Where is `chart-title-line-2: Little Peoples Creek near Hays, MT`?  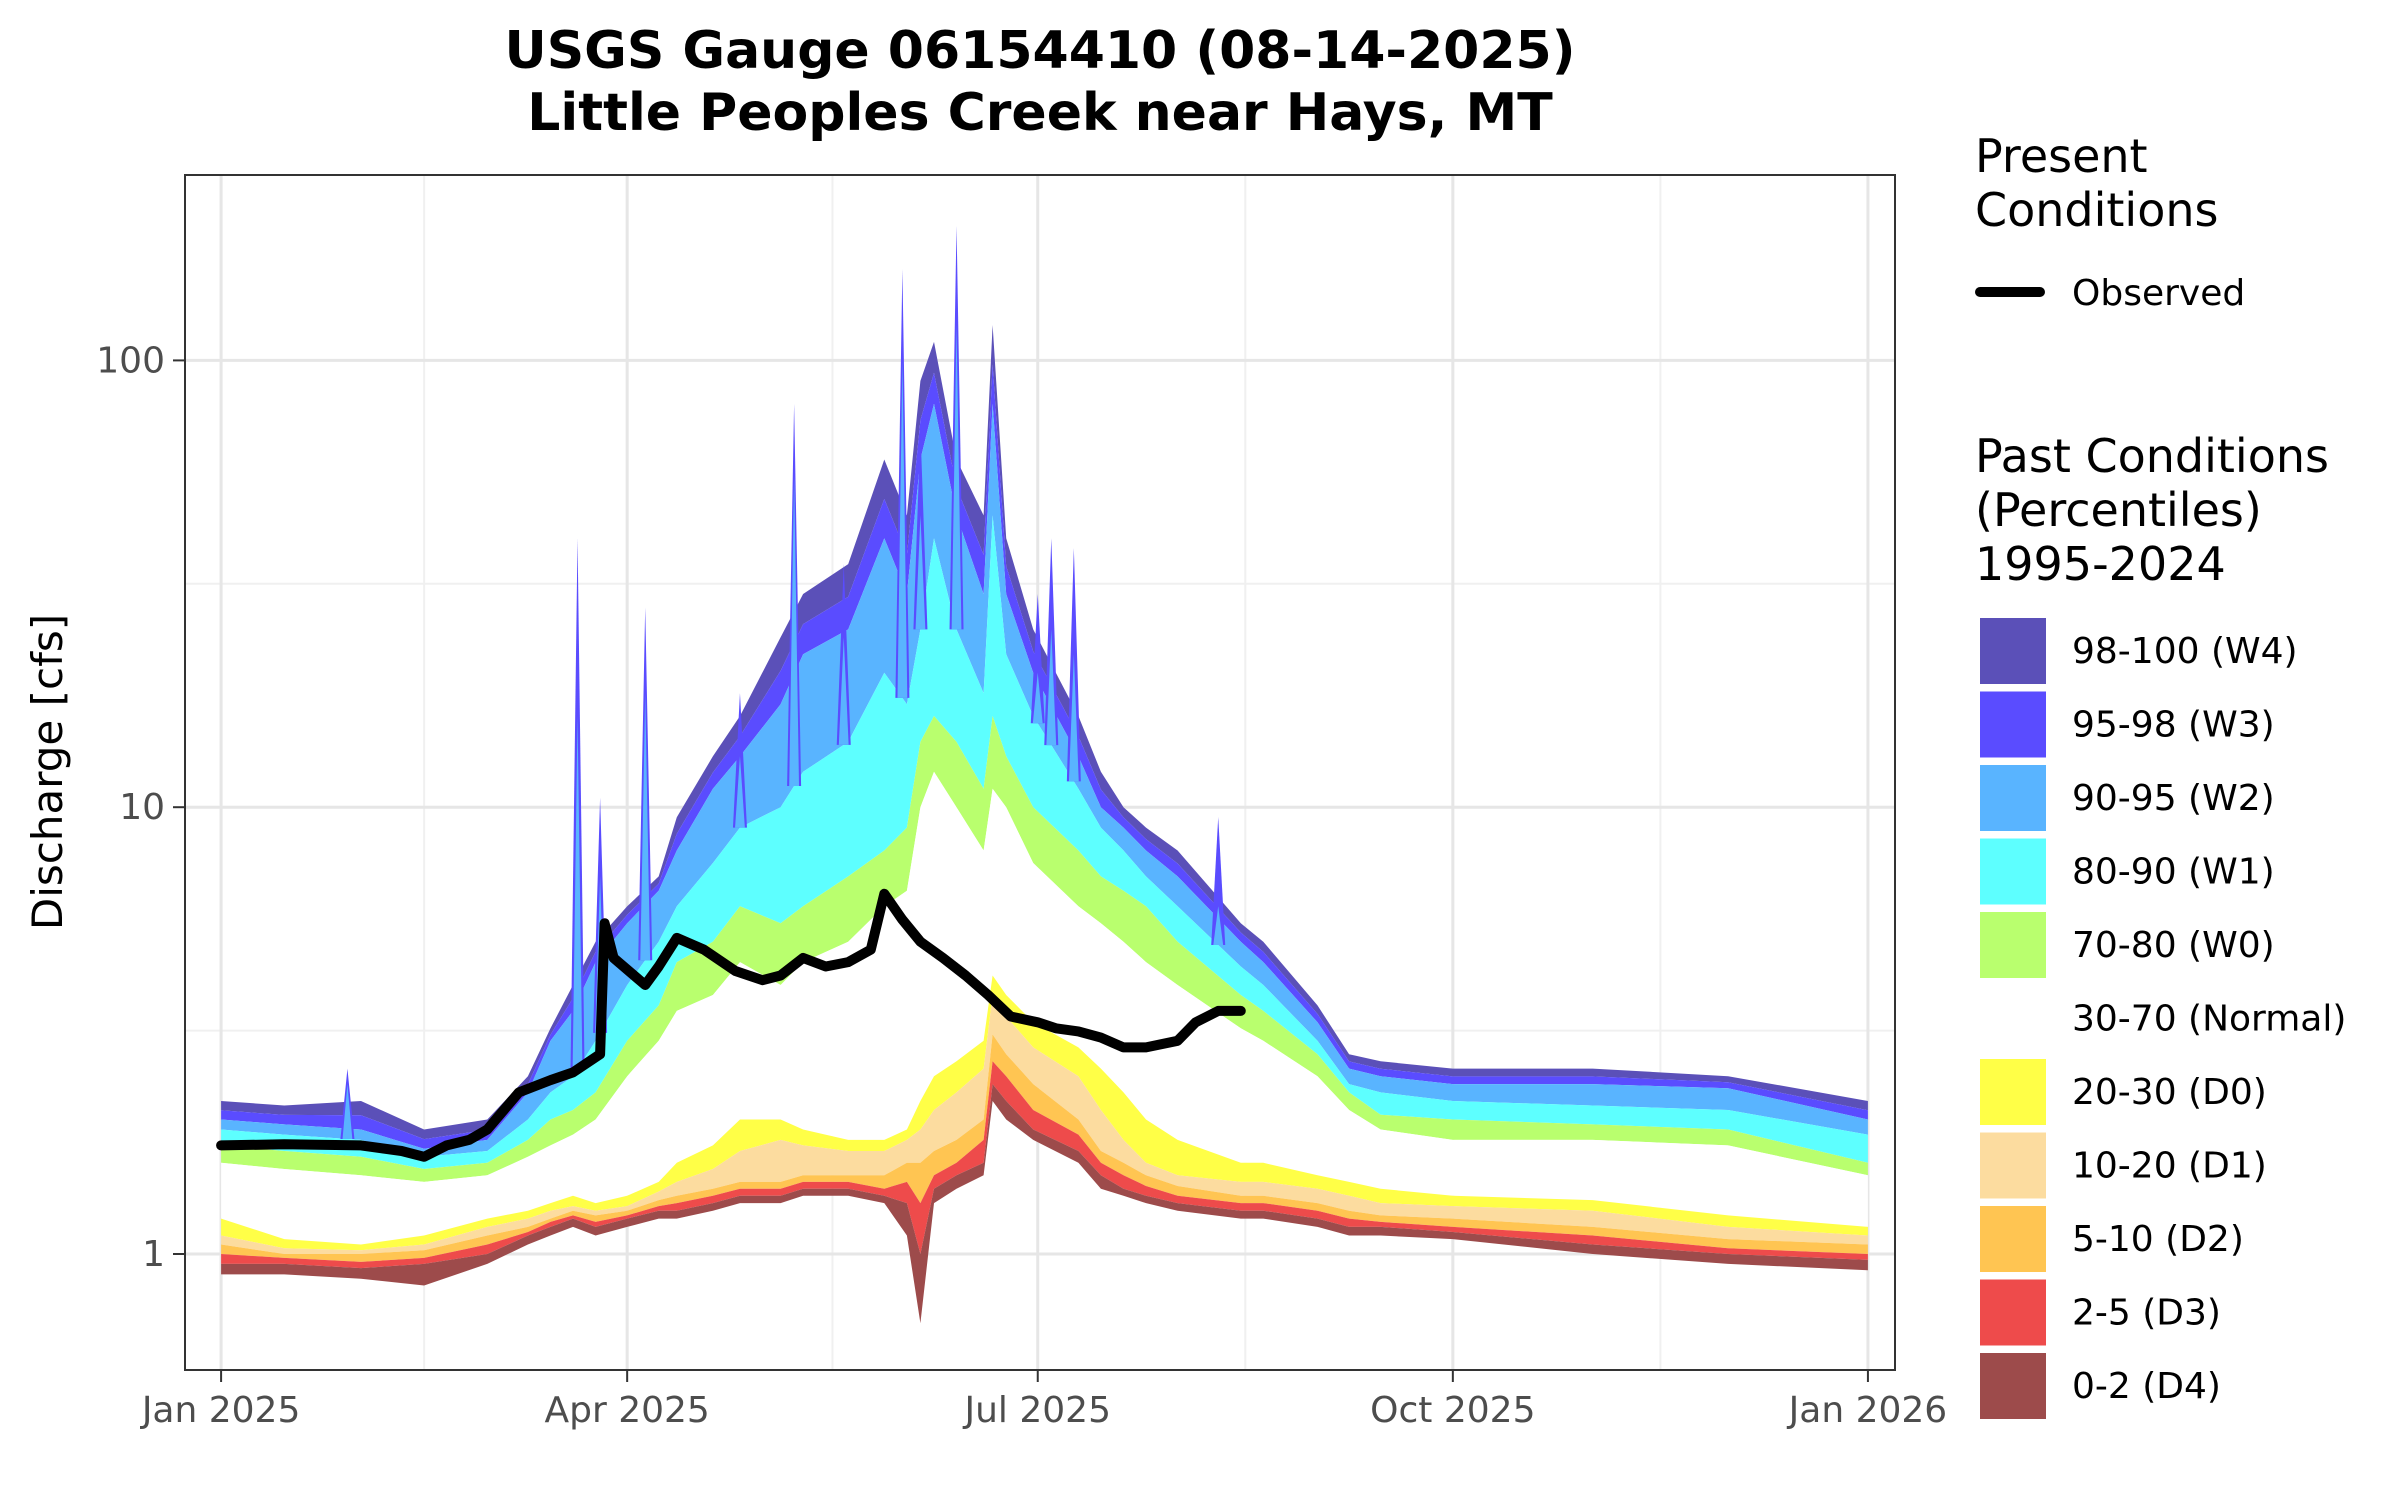 chart-title-line-2: Little Peoples Creek near Hays, MT is located at coordinates (1040, 113).